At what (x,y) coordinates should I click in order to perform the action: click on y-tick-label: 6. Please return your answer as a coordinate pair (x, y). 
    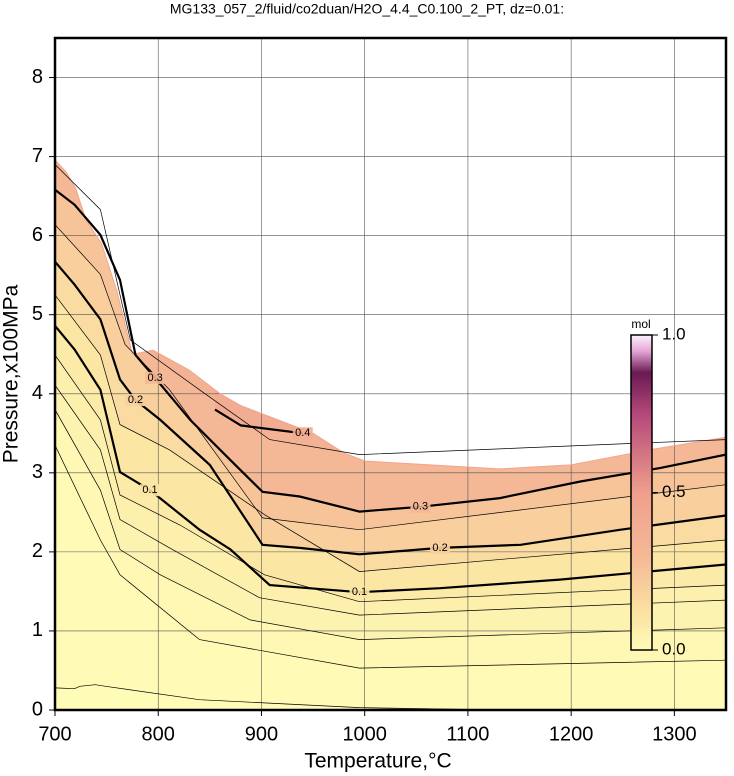
    Looking at the image, I should click on (37, 235).